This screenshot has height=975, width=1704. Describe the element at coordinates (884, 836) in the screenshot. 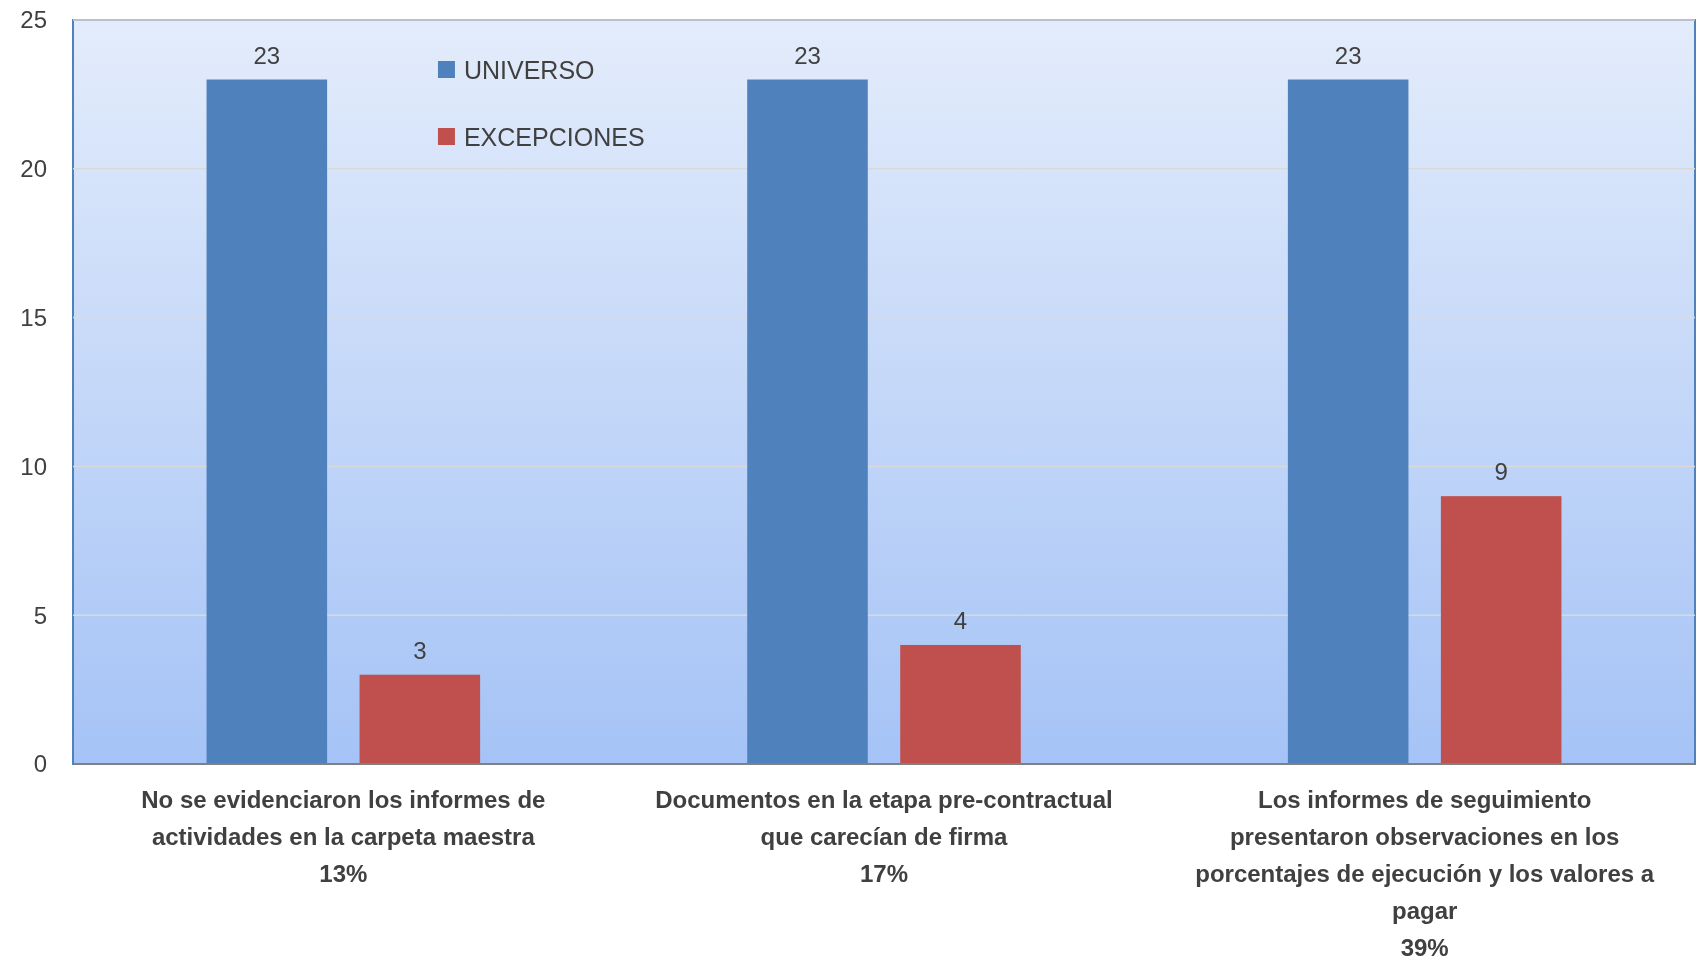

I see `x-tick-label: Documentos en la etapa pre-contractual que carecían de firma 17%` at that location.